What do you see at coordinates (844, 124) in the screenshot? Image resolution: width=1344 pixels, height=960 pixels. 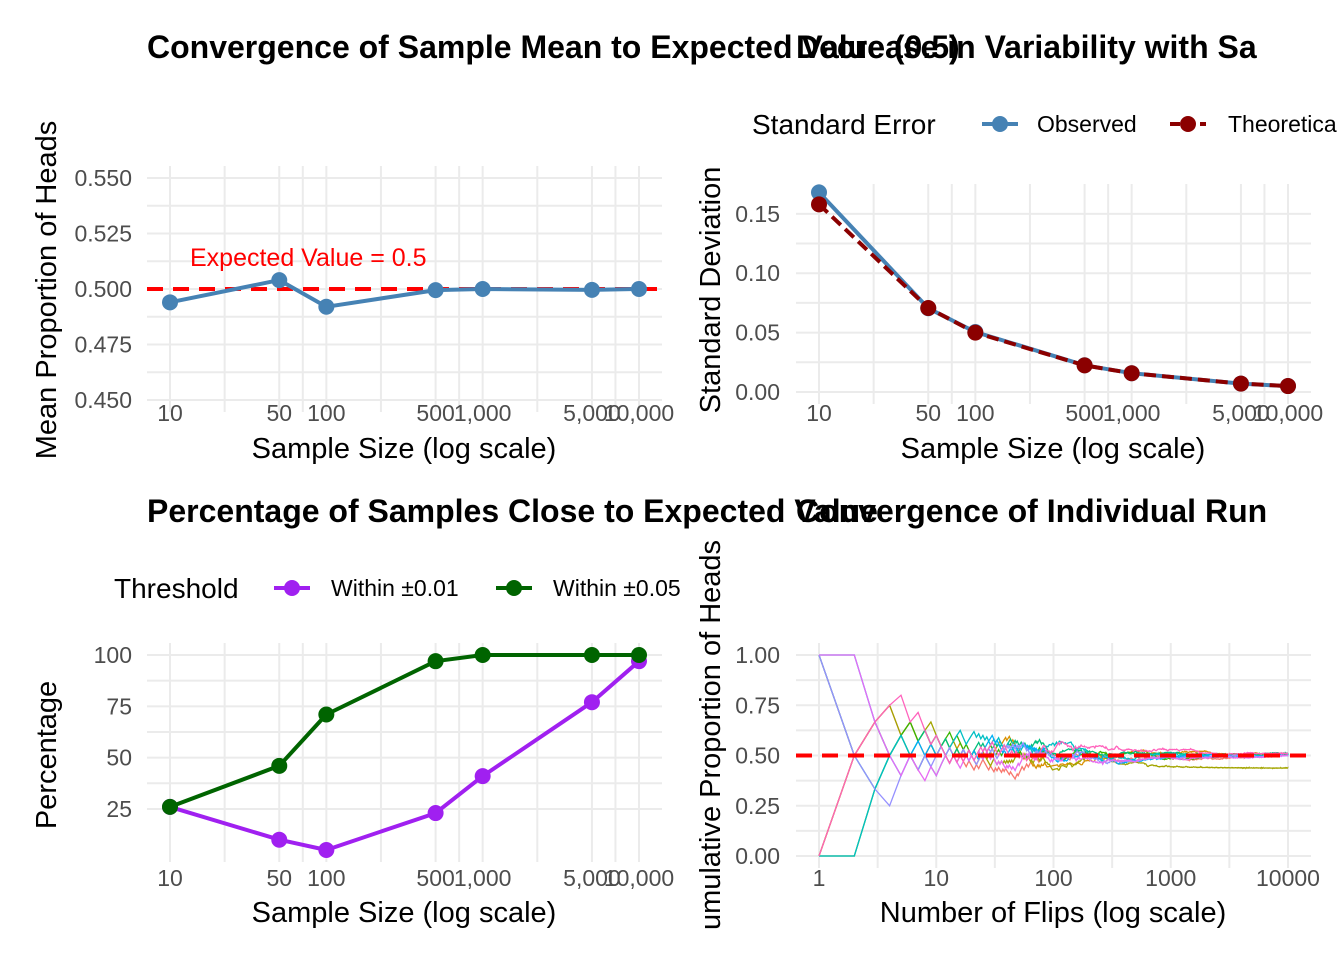 I see `legend-title: Standard Error` at bounding box center [844, 124].